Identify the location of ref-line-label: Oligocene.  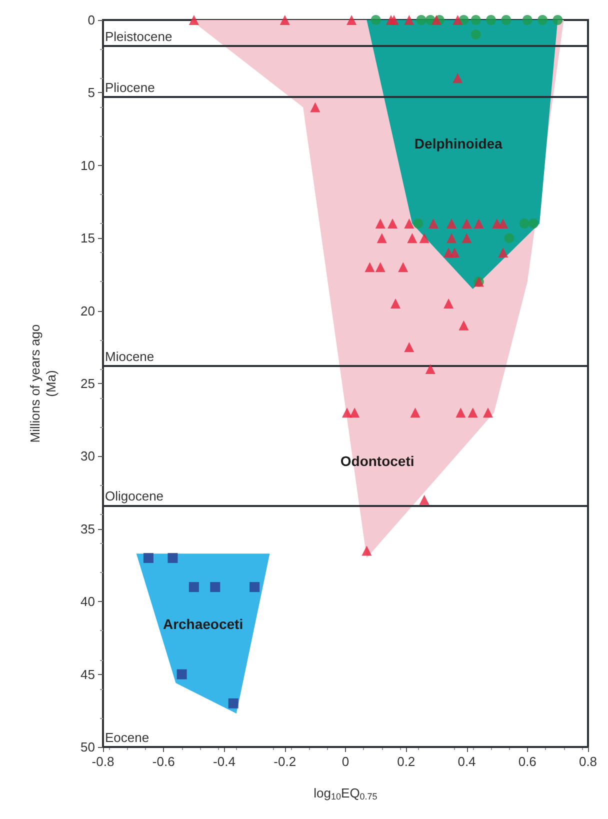
(134, 496).